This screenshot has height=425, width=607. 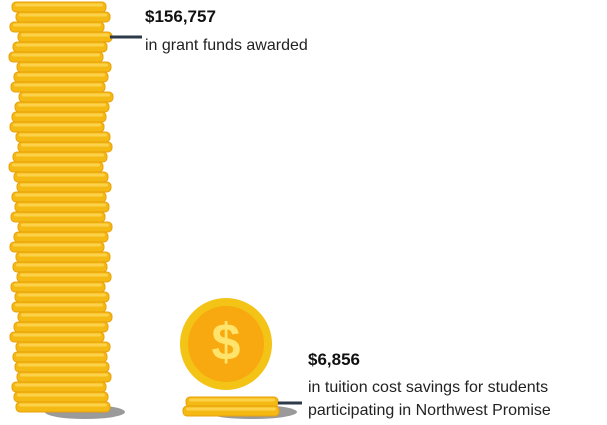 I want to click on amount: $6,856, so click(x=334, y=359).